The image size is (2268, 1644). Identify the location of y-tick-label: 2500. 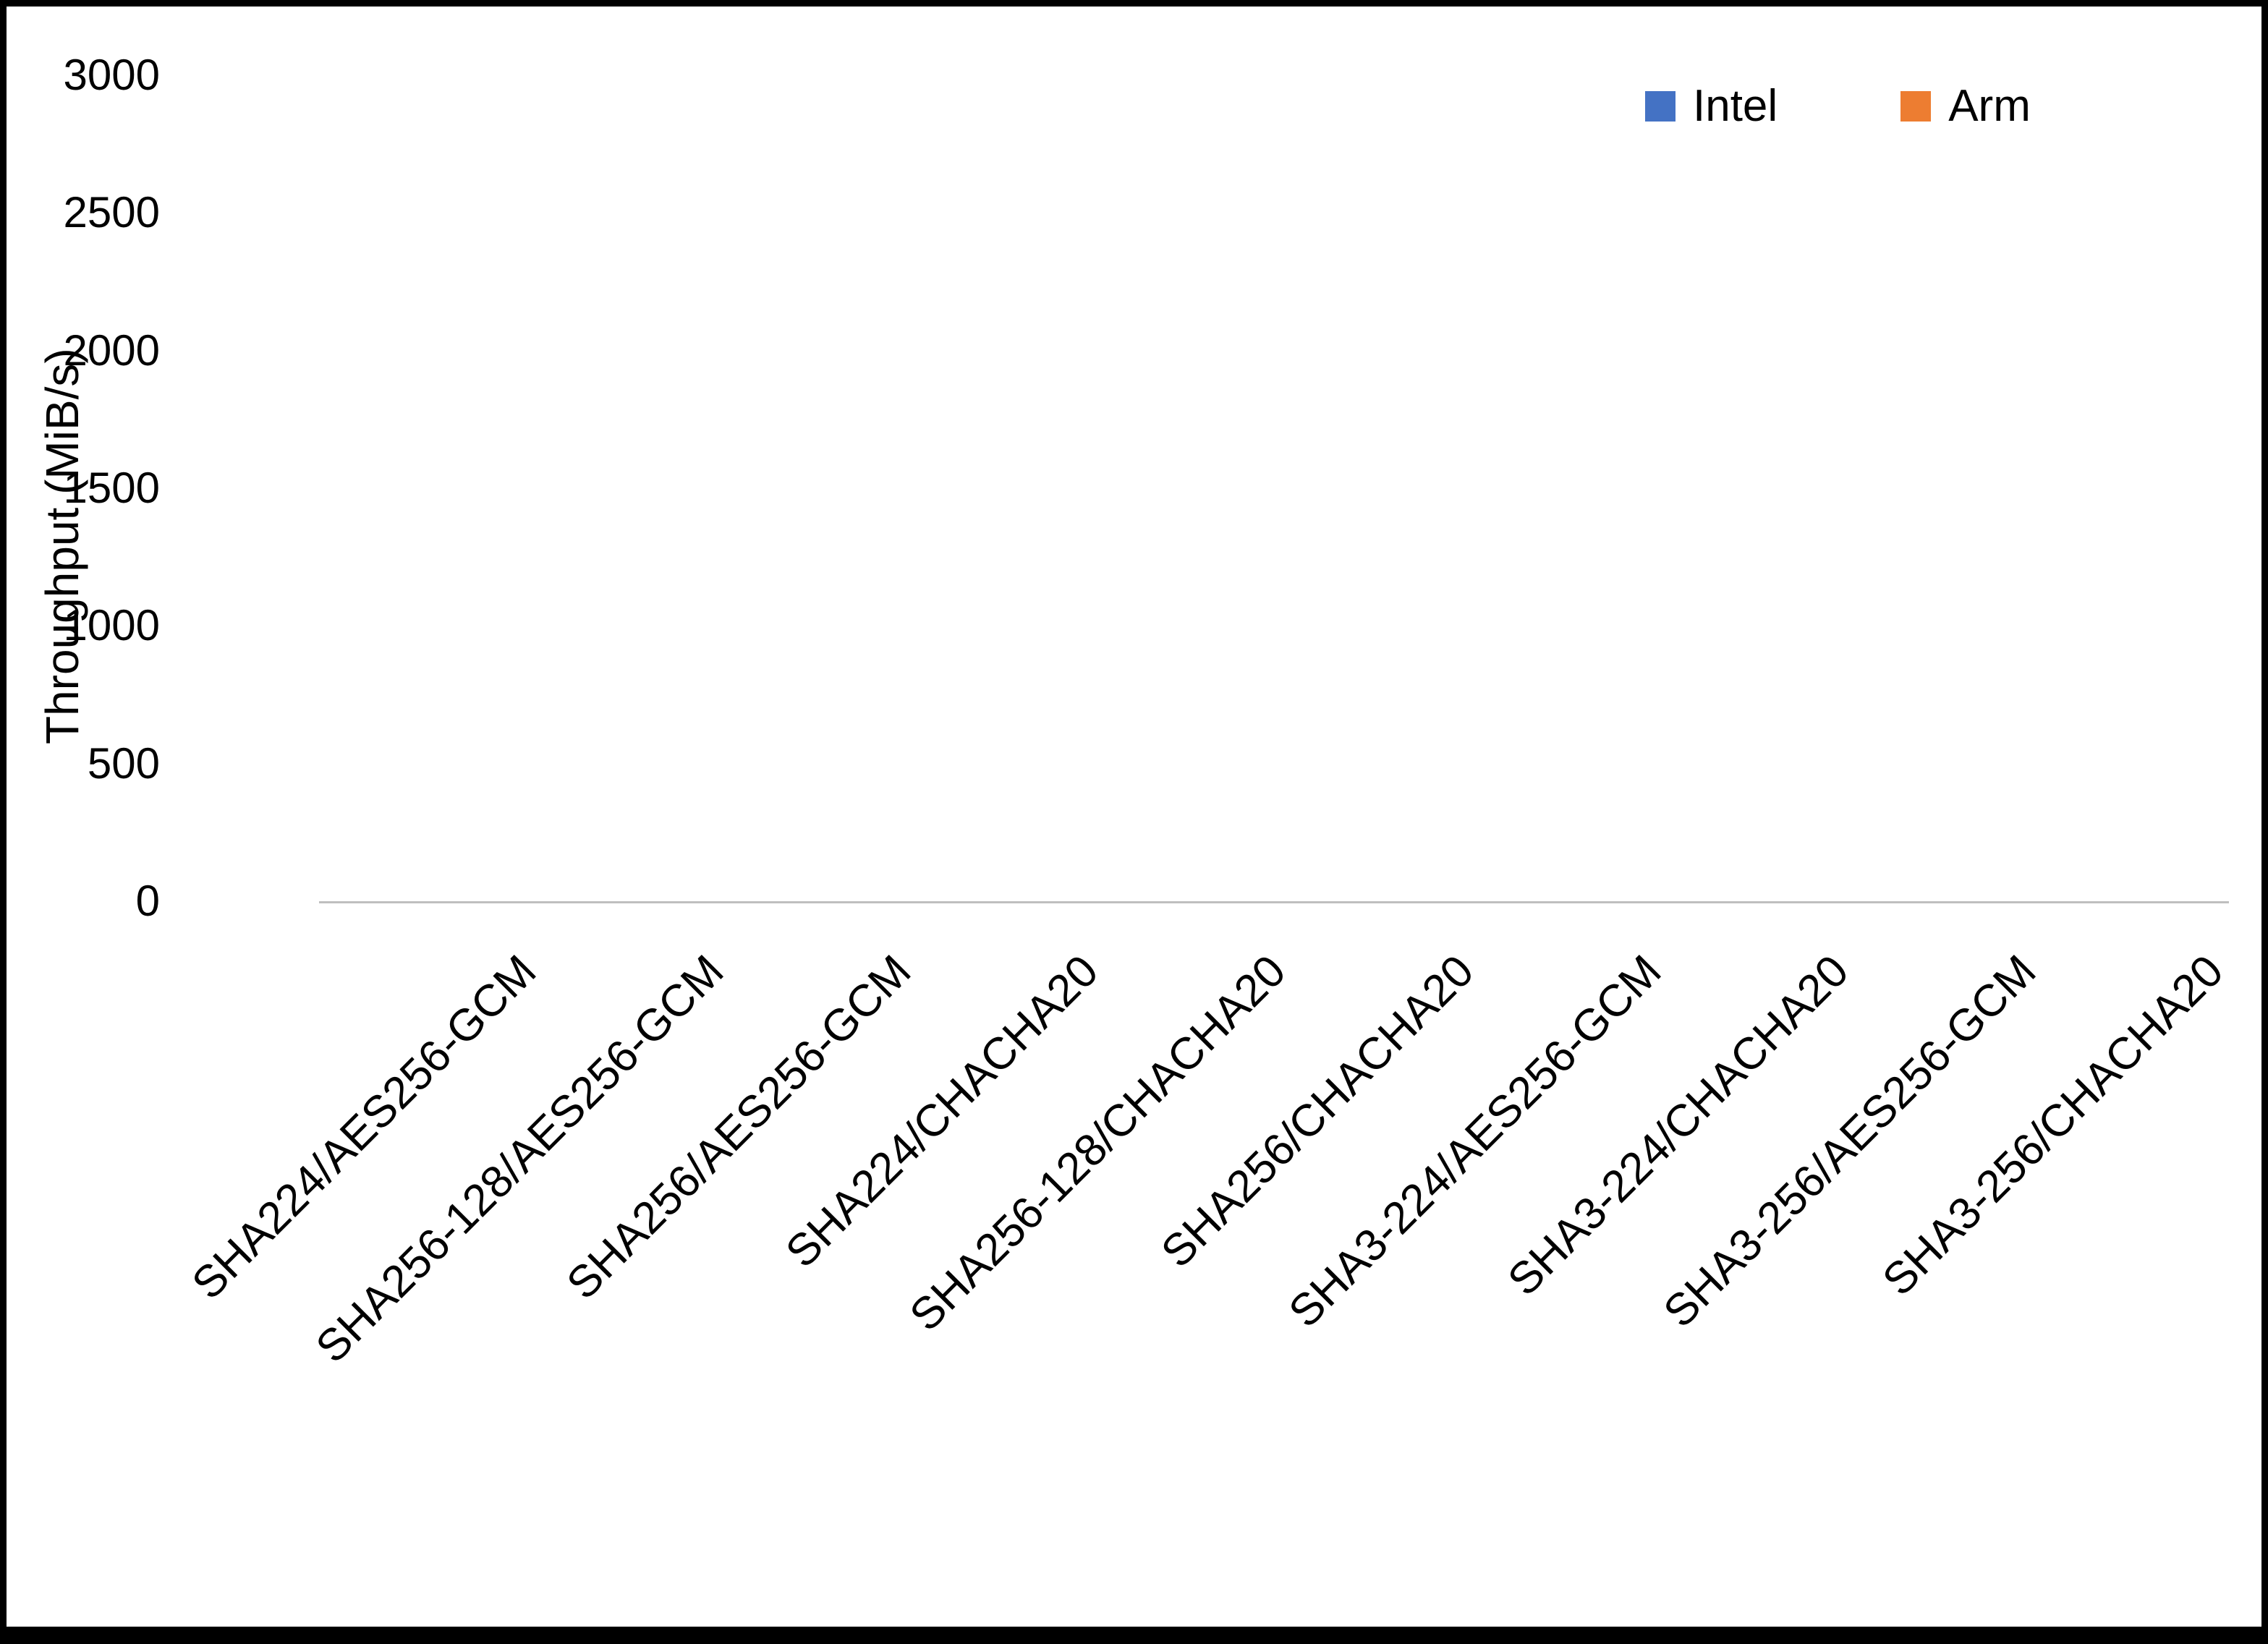
(112, 212).